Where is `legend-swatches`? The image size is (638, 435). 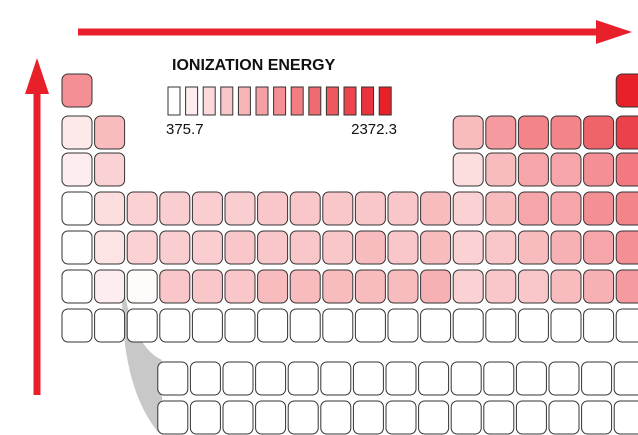
legend-swatches is located at coordinates (279, 101).